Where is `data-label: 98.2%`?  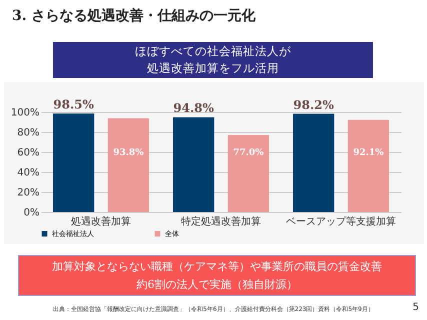 data-label: 98.2% is located at coordinates (313, 105).